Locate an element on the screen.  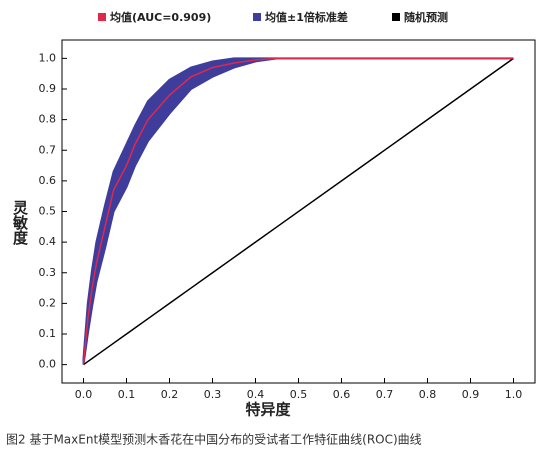
x-tick-label: 0.4 is located at coordinates (256, 394).